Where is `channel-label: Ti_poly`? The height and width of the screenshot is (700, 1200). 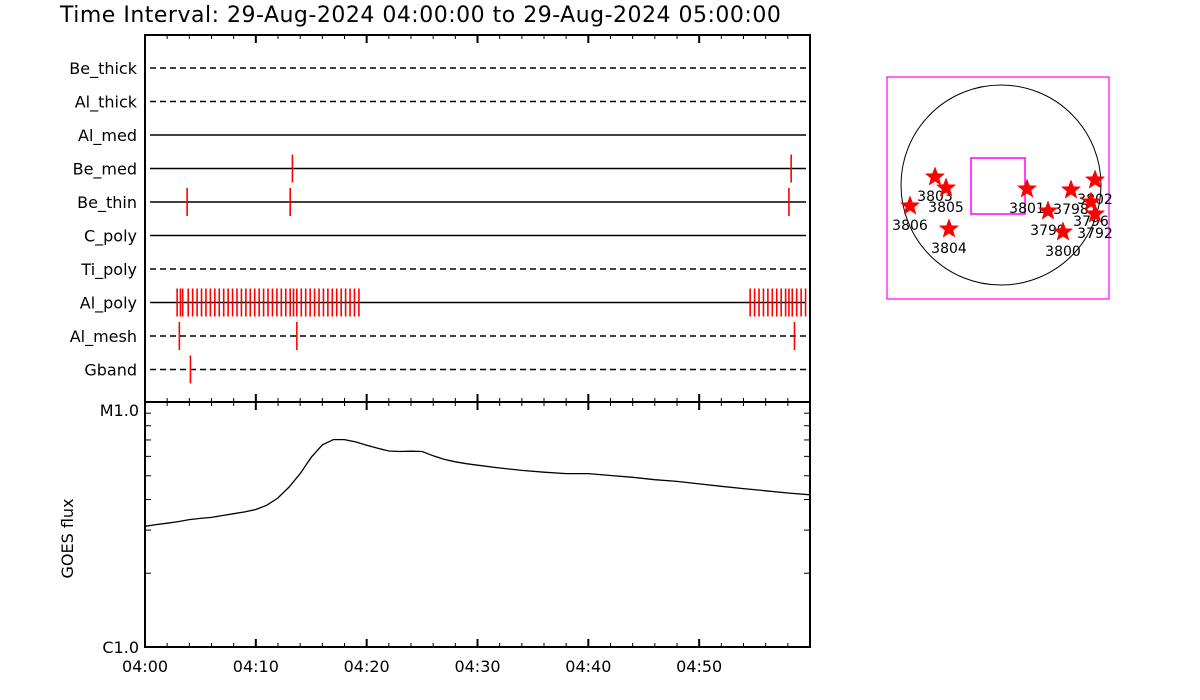
channel-label: Ti_poly is located at coordinates (108, 270).